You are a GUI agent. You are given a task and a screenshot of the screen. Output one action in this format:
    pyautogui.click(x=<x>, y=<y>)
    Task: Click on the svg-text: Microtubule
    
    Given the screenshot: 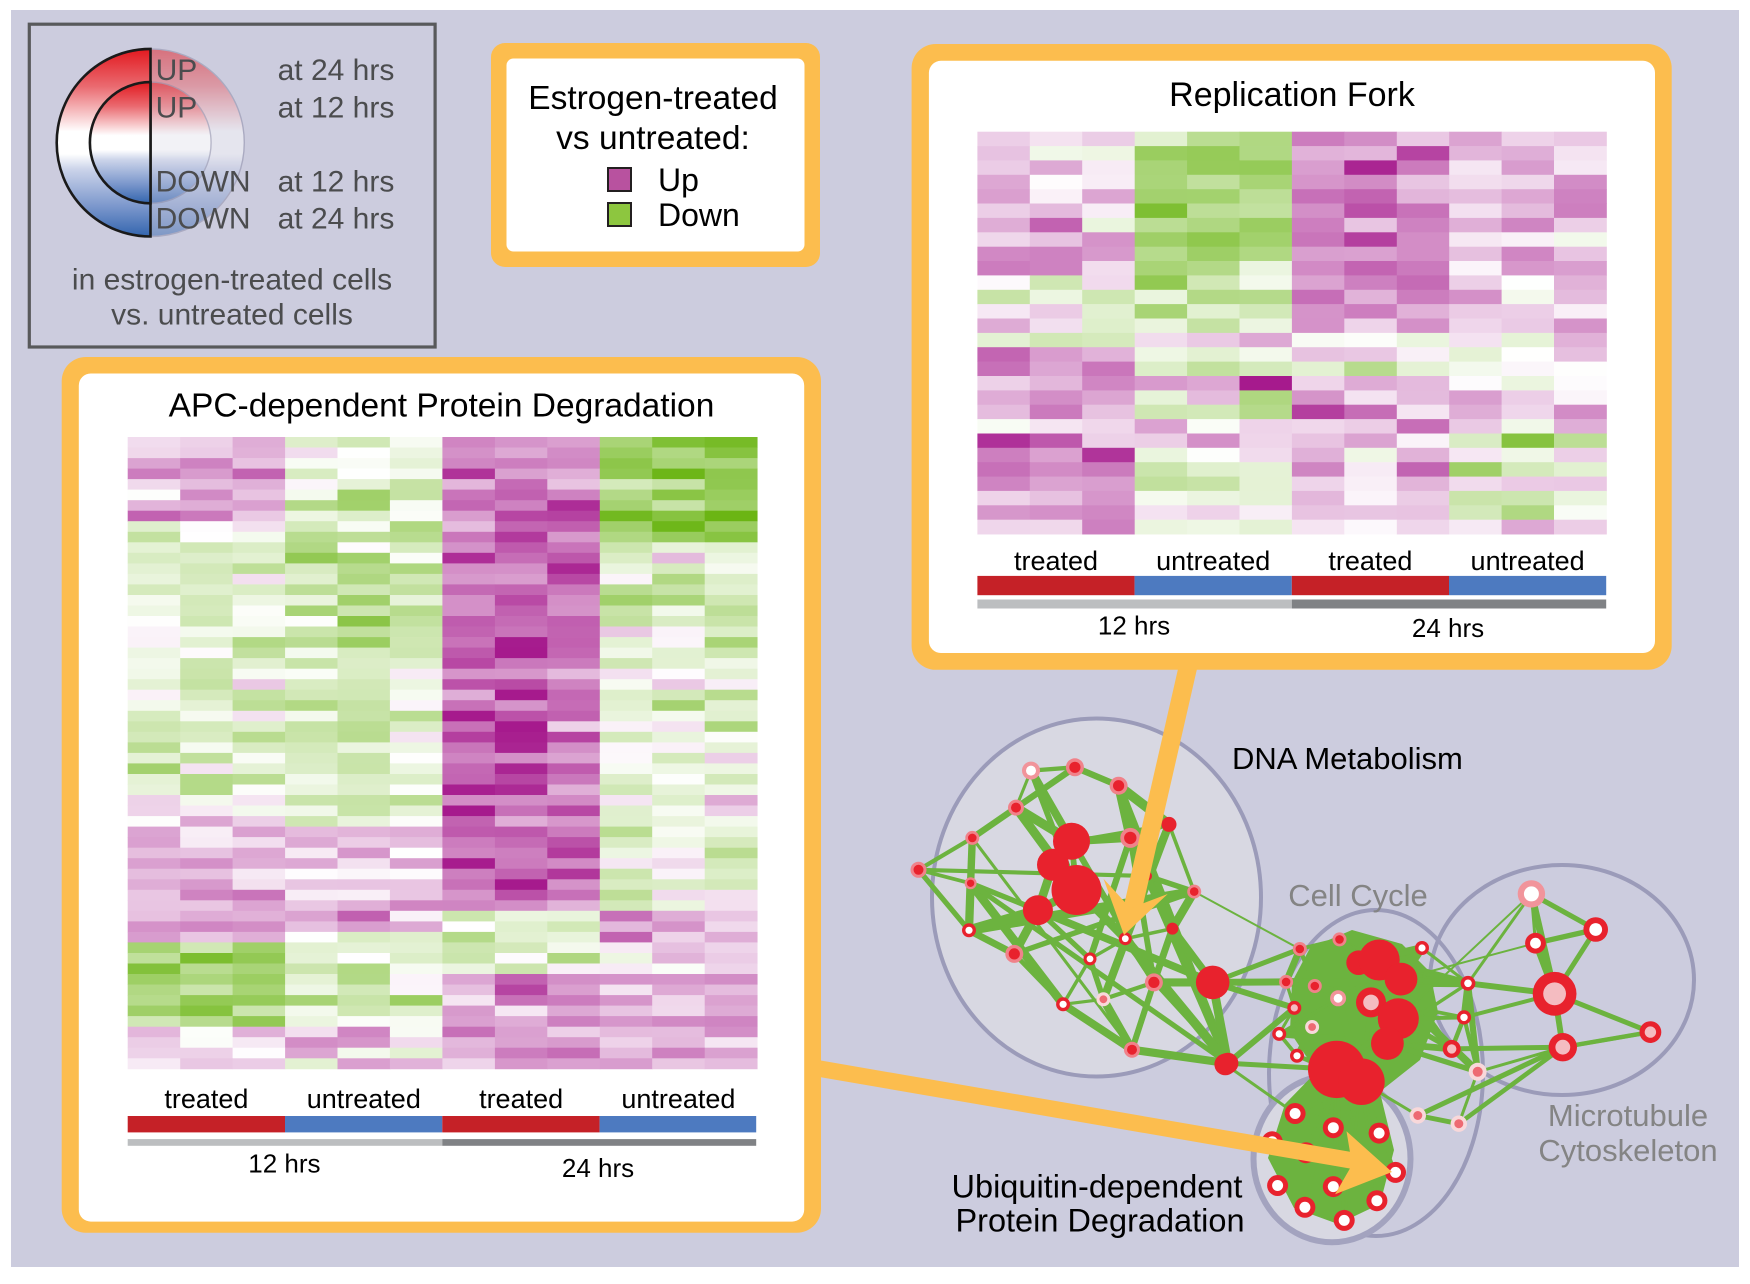 What is the action you would take?
    pyautogui.click(x=1628, y=1115)
    